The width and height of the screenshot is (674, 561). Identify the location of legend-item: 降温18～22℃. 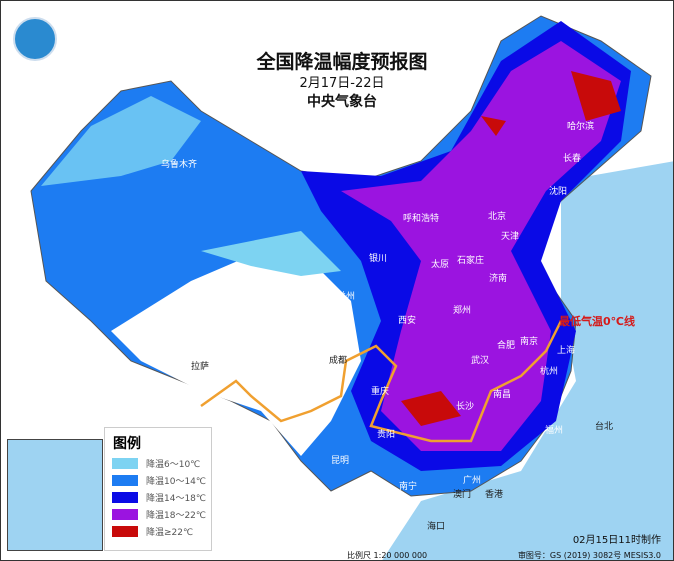
(161, 514).